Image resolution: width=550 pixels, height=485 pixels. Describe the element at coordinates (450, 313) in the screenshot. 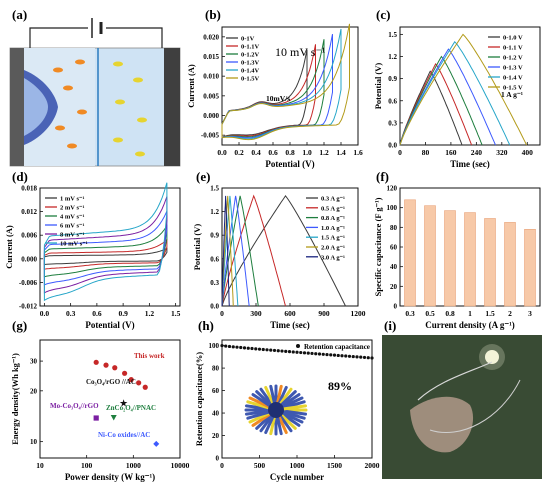

I see `x-tick-label: 0.8` at that location.